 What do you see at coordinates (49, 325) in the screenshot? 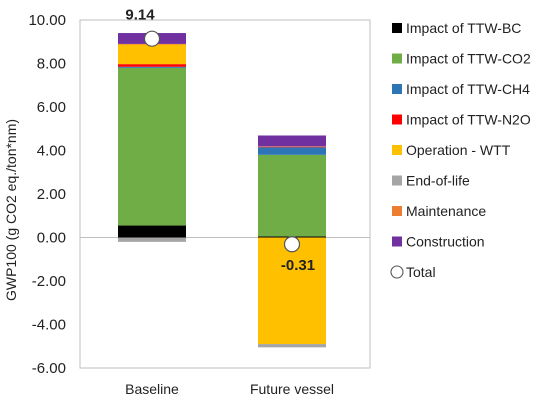
I see `y-tick-label: -4.00` at bounding box center [49, 325].